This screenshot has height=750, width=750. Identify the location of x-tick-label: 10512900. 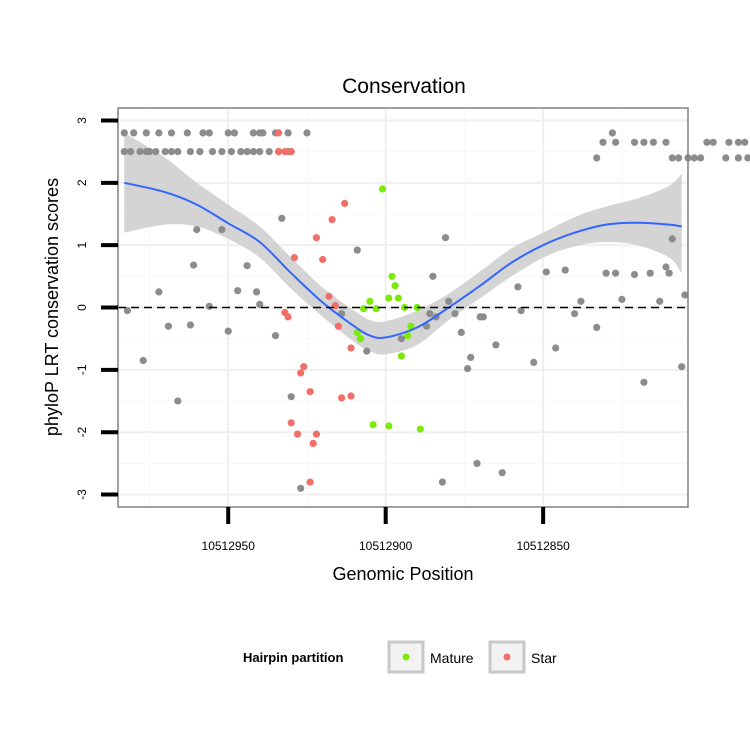
(386, 546).